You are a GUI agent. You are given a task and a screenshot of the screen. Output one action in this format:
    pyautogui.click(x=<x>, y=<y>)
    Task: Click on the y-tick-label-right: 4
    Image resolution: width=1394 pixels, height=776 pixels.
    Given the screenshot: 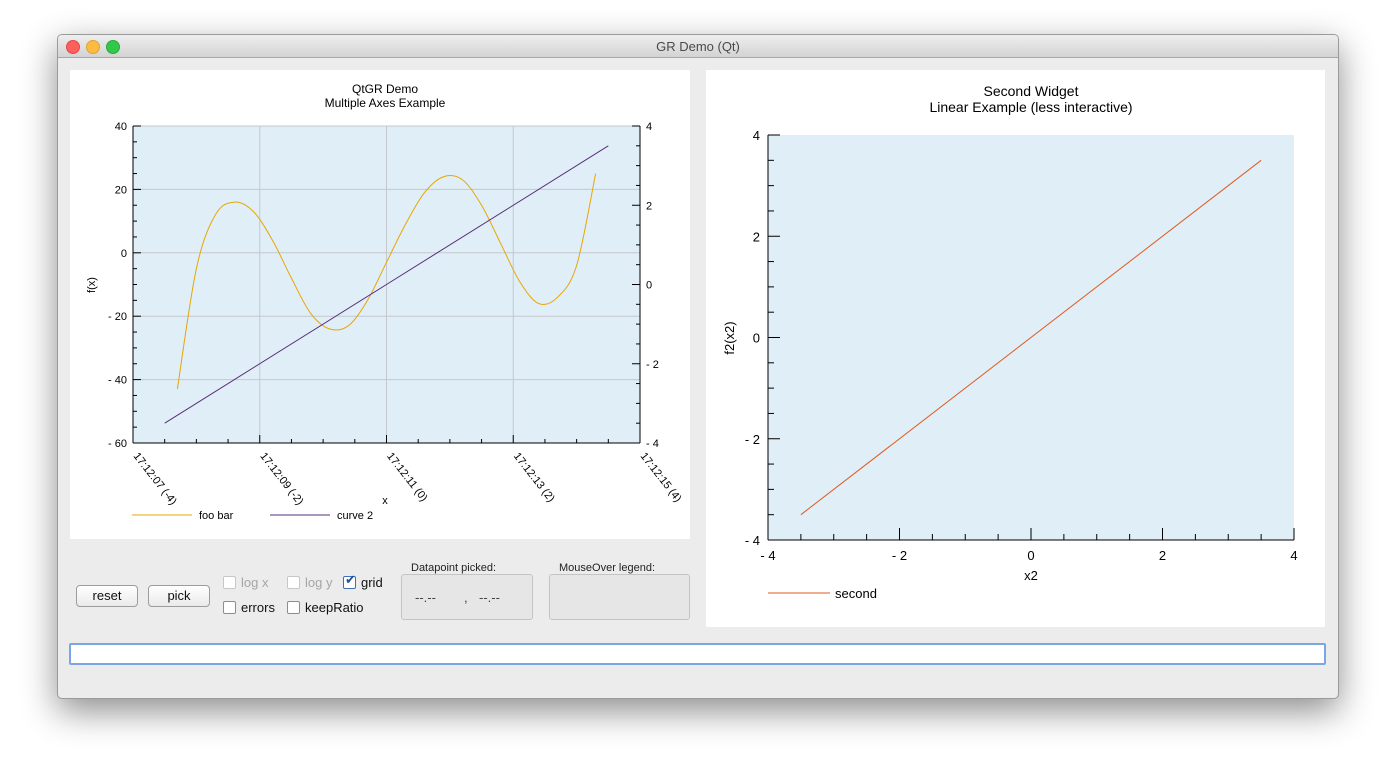 What is the action you would take?
    pyautogui.click(x=649, y=127)
    